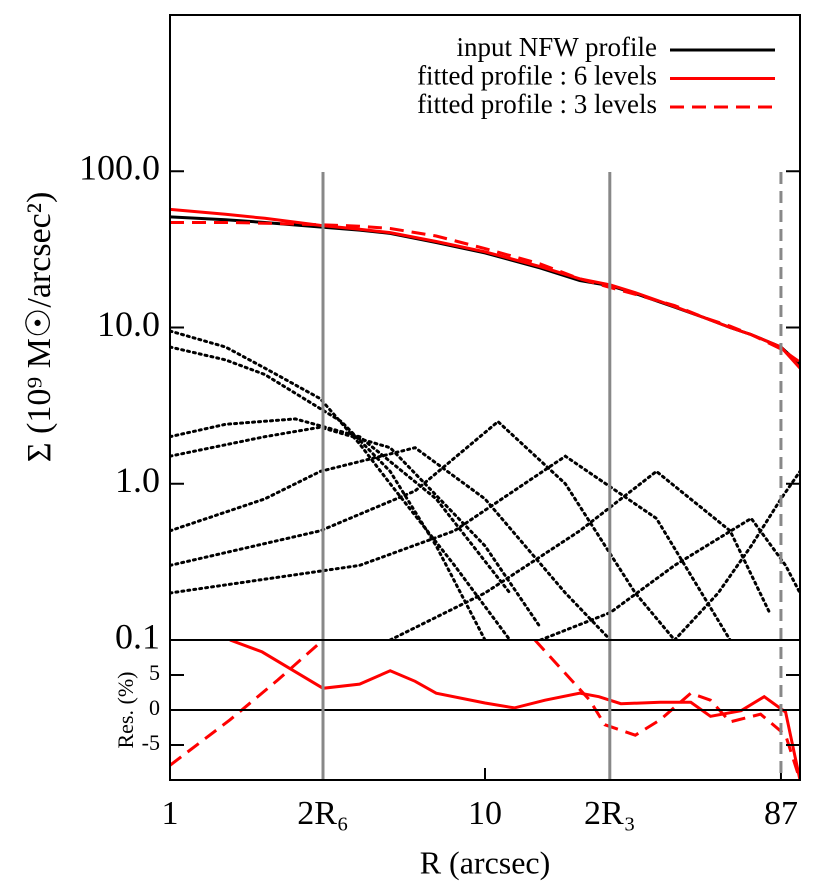 This screenshot has width=830, height=894. What do you see at coordinates (128, 324) in the screenshot?
I see `y-tick-label: 10.0` at bounding box center [128, 324].